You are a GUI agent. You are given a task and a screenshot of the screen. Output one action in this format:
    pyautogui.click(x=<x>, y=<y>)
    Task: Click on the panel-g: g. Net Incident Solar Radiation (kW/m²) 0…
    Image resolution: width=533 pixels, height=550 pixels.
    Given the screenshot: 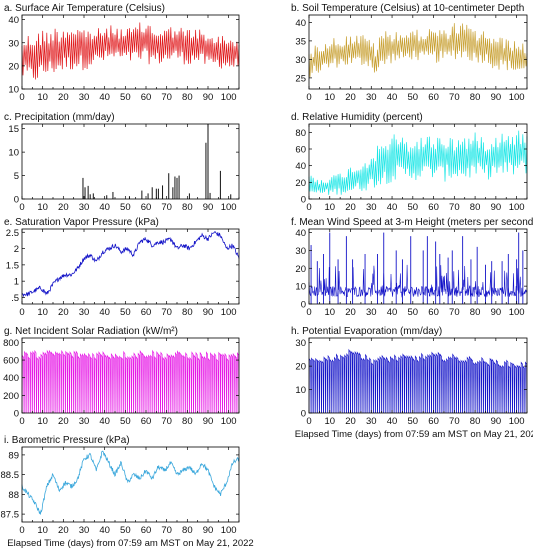 What is the action you would take?
    pyautogui.click(x=121, y=376)
    